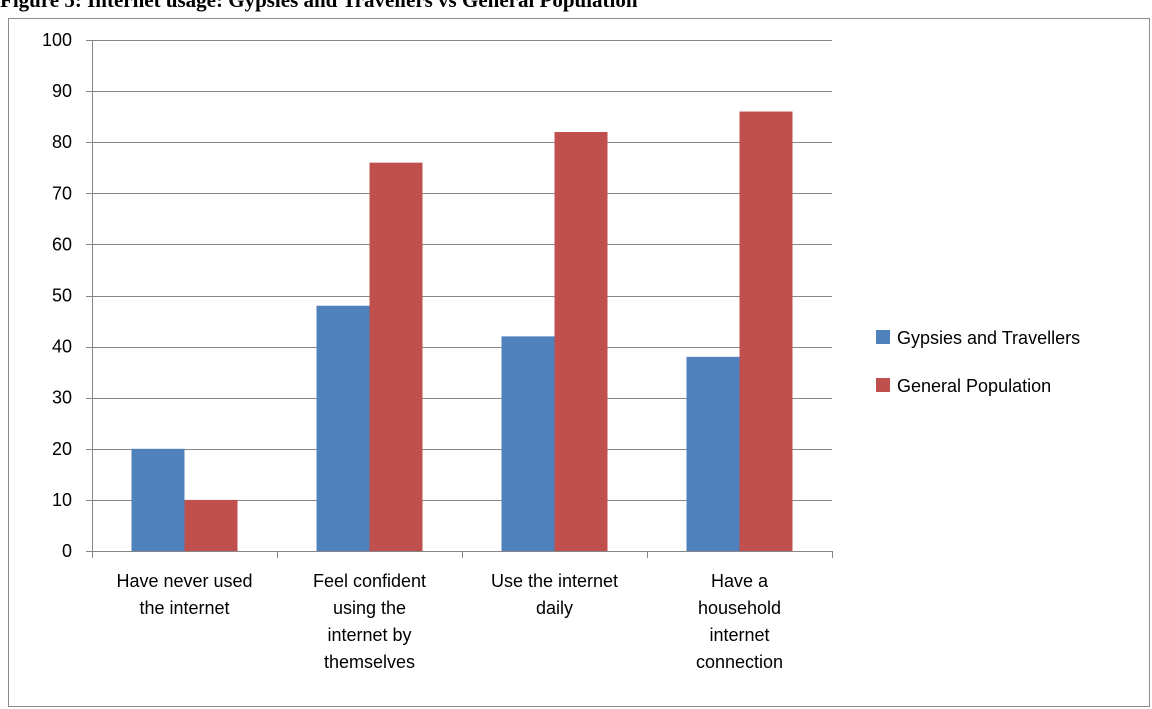 This screenshot has width=1152, height=709. I want to click on x-category-label: the internet, so click(184, 608).